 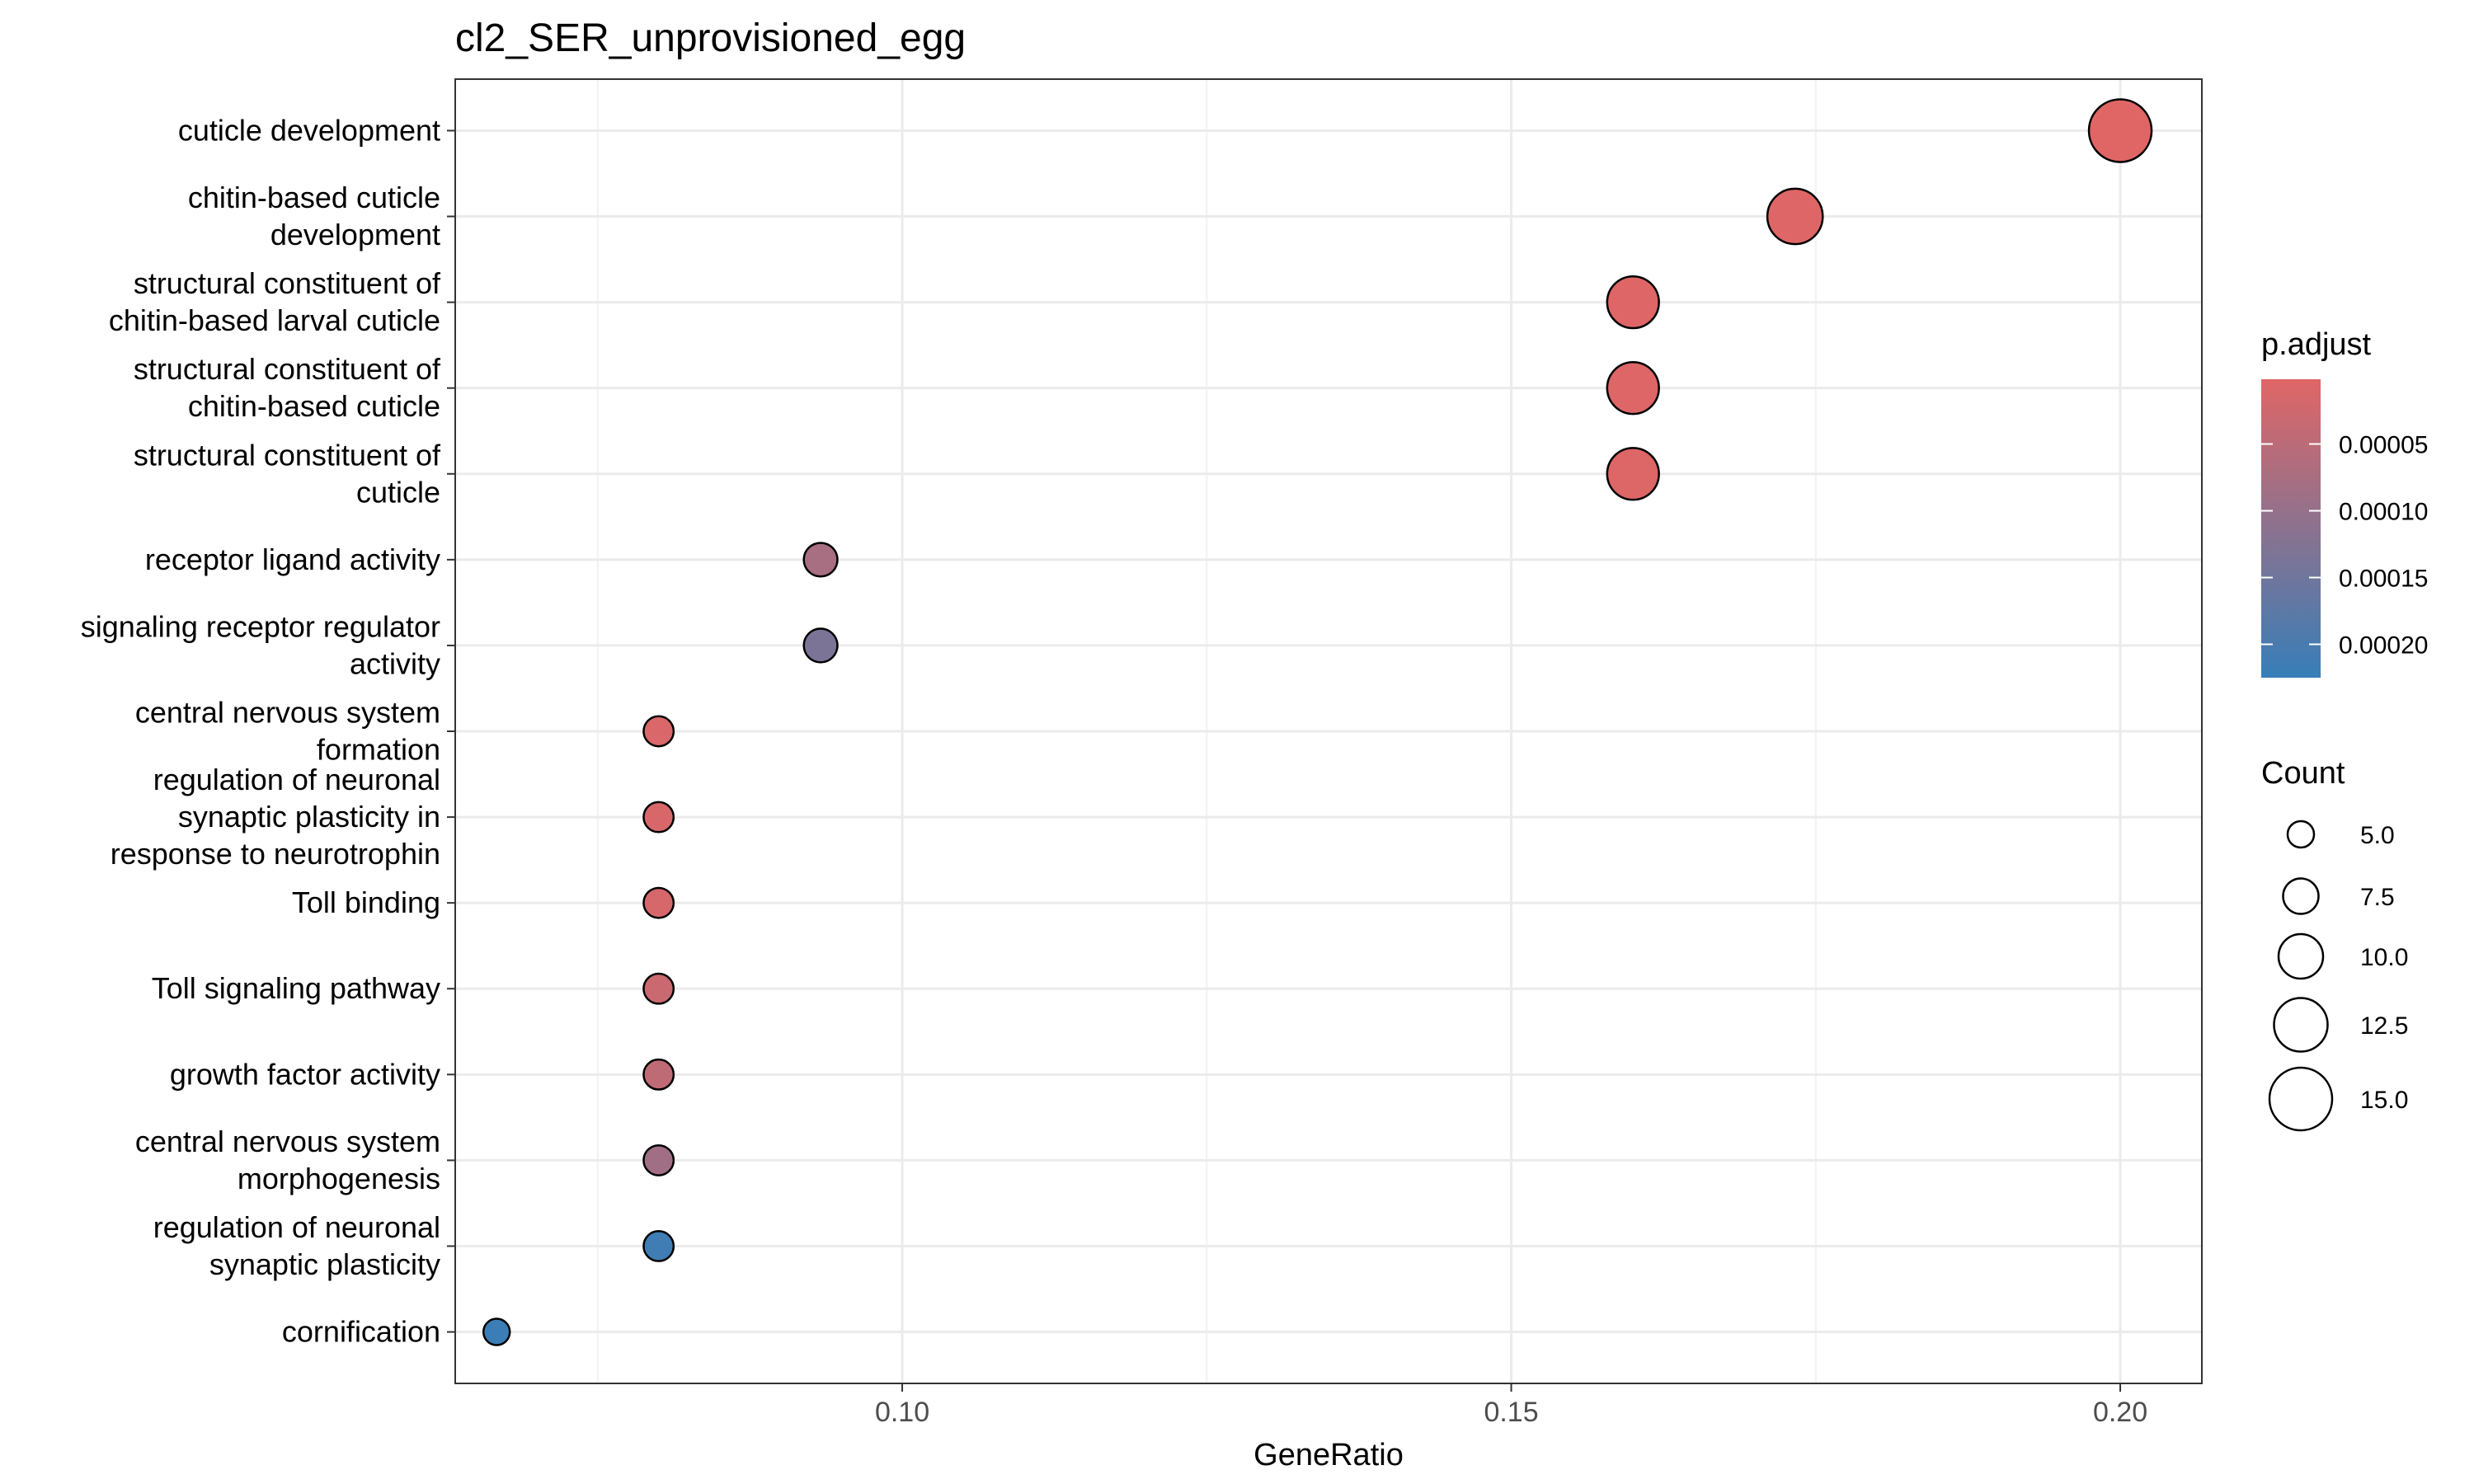 I want to click on y-tick-label: signaling receptor regulator activity, so click(x=260, y=644).